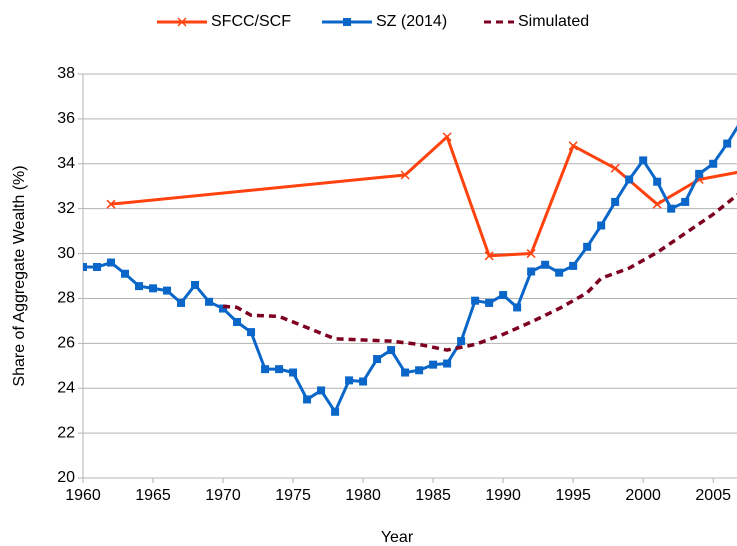  What do you see at coordinates (66, 387) in the screenshot?
I see `y-tick-label: 24` at bounding box center [66, 387].